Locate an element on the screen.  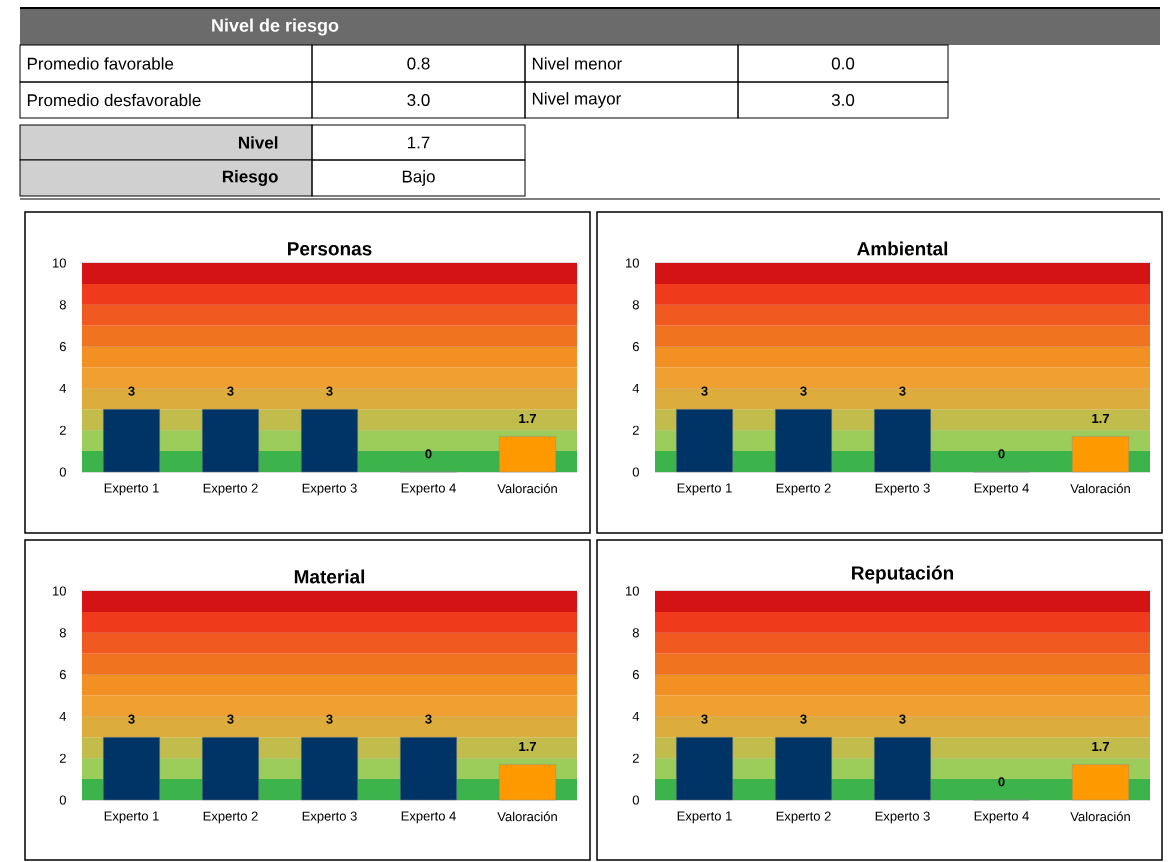
text: Nivel is located at coordinates (258, 142).